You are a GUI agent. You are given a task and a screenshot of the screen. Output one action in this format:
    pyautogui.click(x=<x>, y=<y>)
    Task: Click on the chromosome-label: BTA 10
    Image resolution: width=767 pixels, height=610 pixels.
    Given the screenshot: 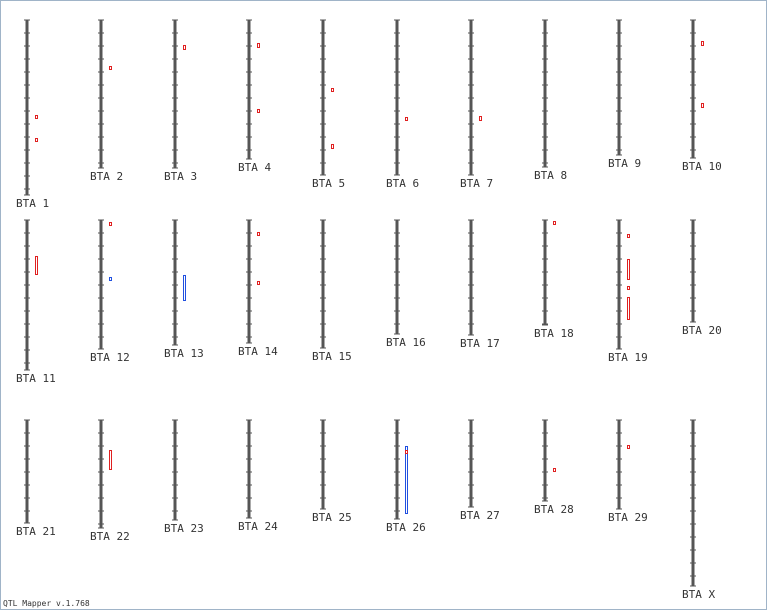 What is the action you would take?
    pyautogui.click(x=702, y=166)
    